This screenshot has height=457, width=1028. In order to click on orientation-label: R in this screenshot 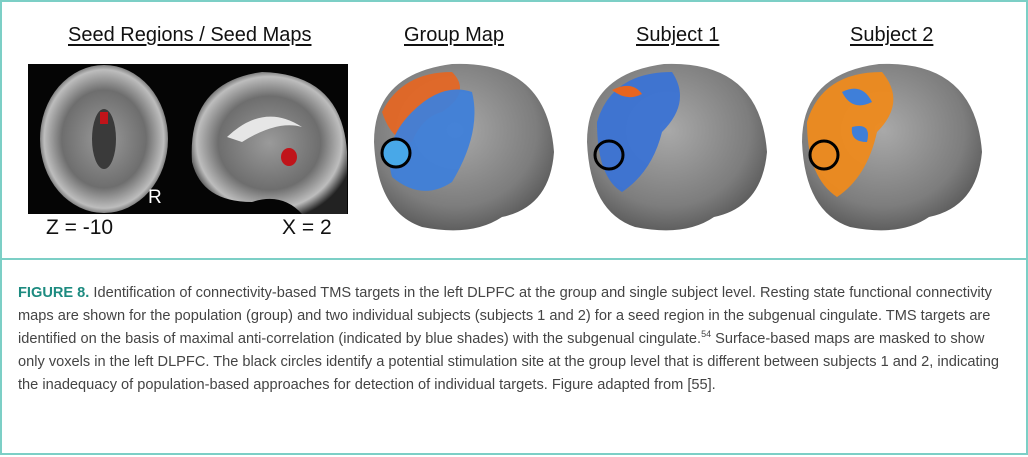, I will do `click(155, 197)`.